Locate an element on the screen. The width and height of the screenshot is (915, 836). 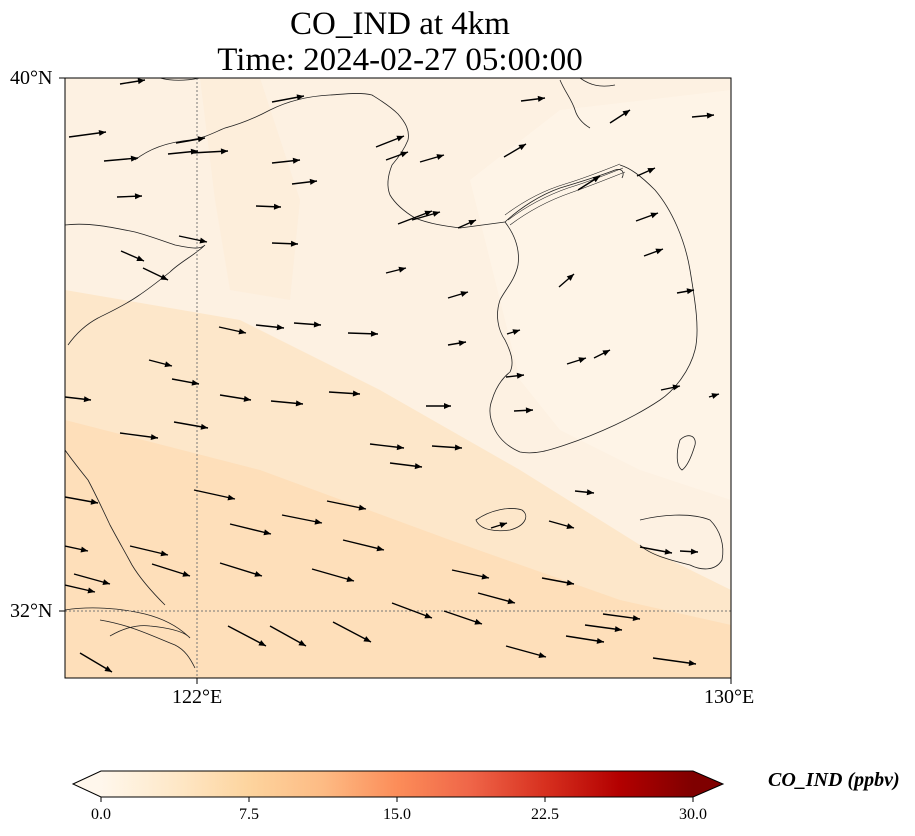
north-coast-fragment is located at coordinates (597, 82).